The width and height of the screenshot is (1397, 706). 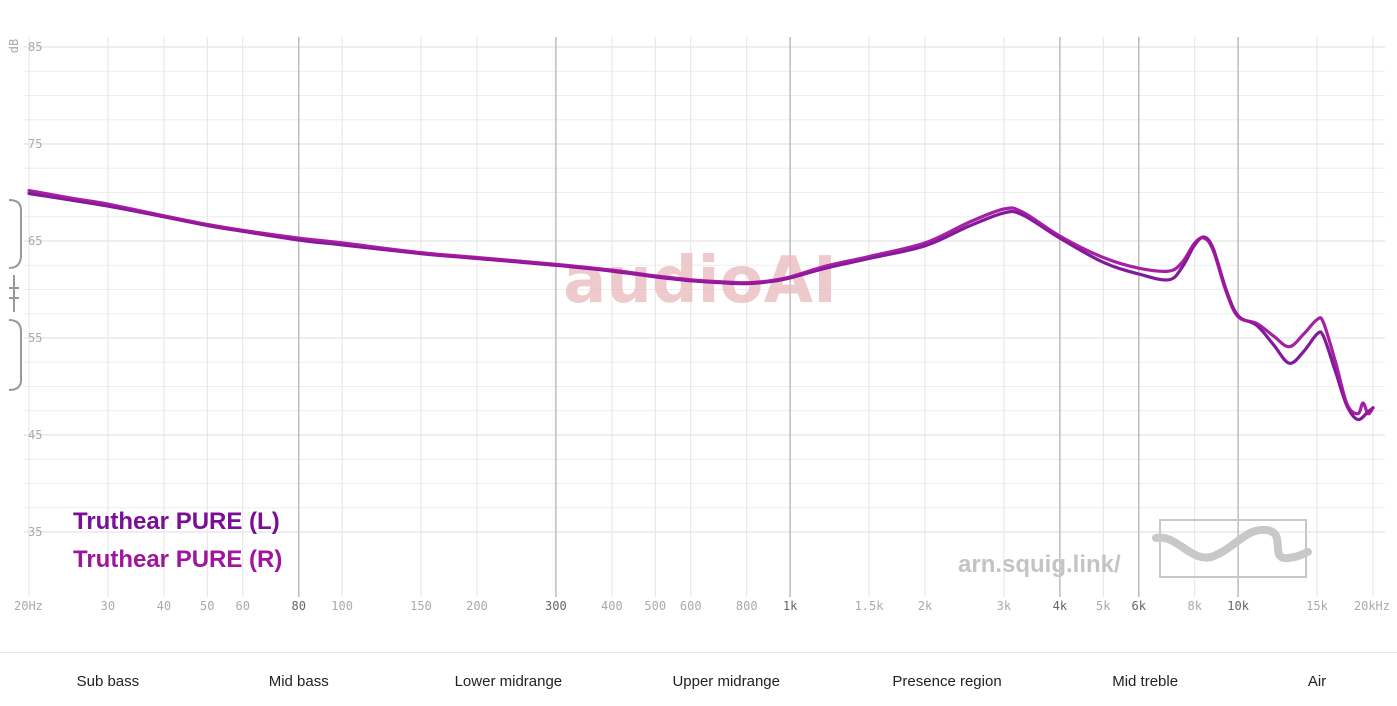 What do you see at coordinates (790, 606) in the screenshot?
I see `x-tick-label: 1k` at bounding box center [790, 606].